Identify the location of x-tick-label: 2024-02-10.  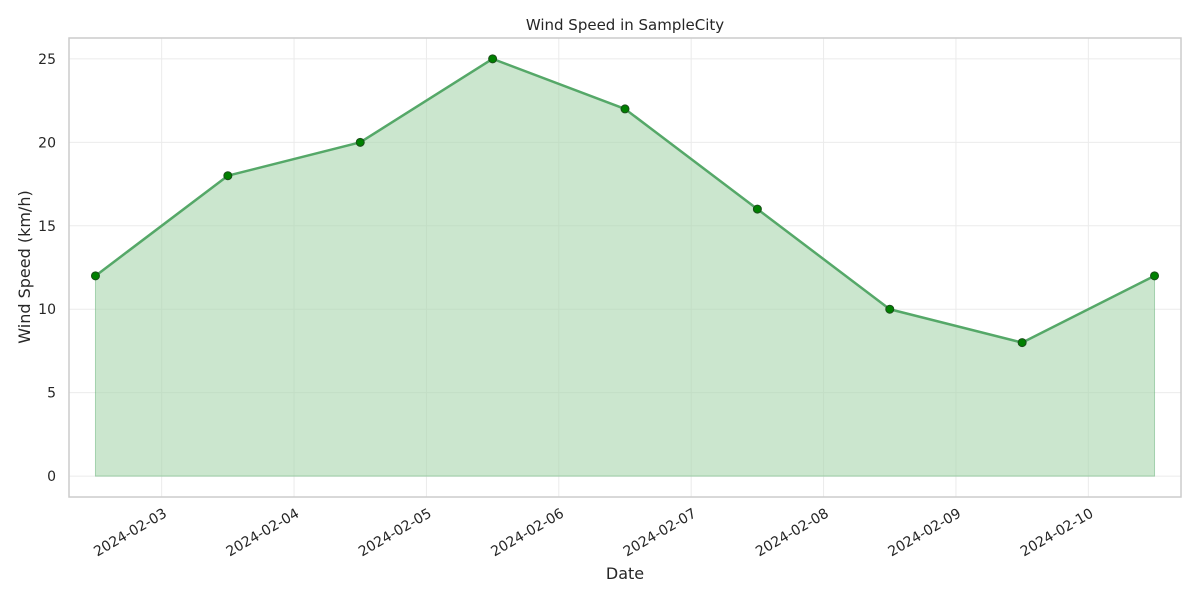
(1057, 533).